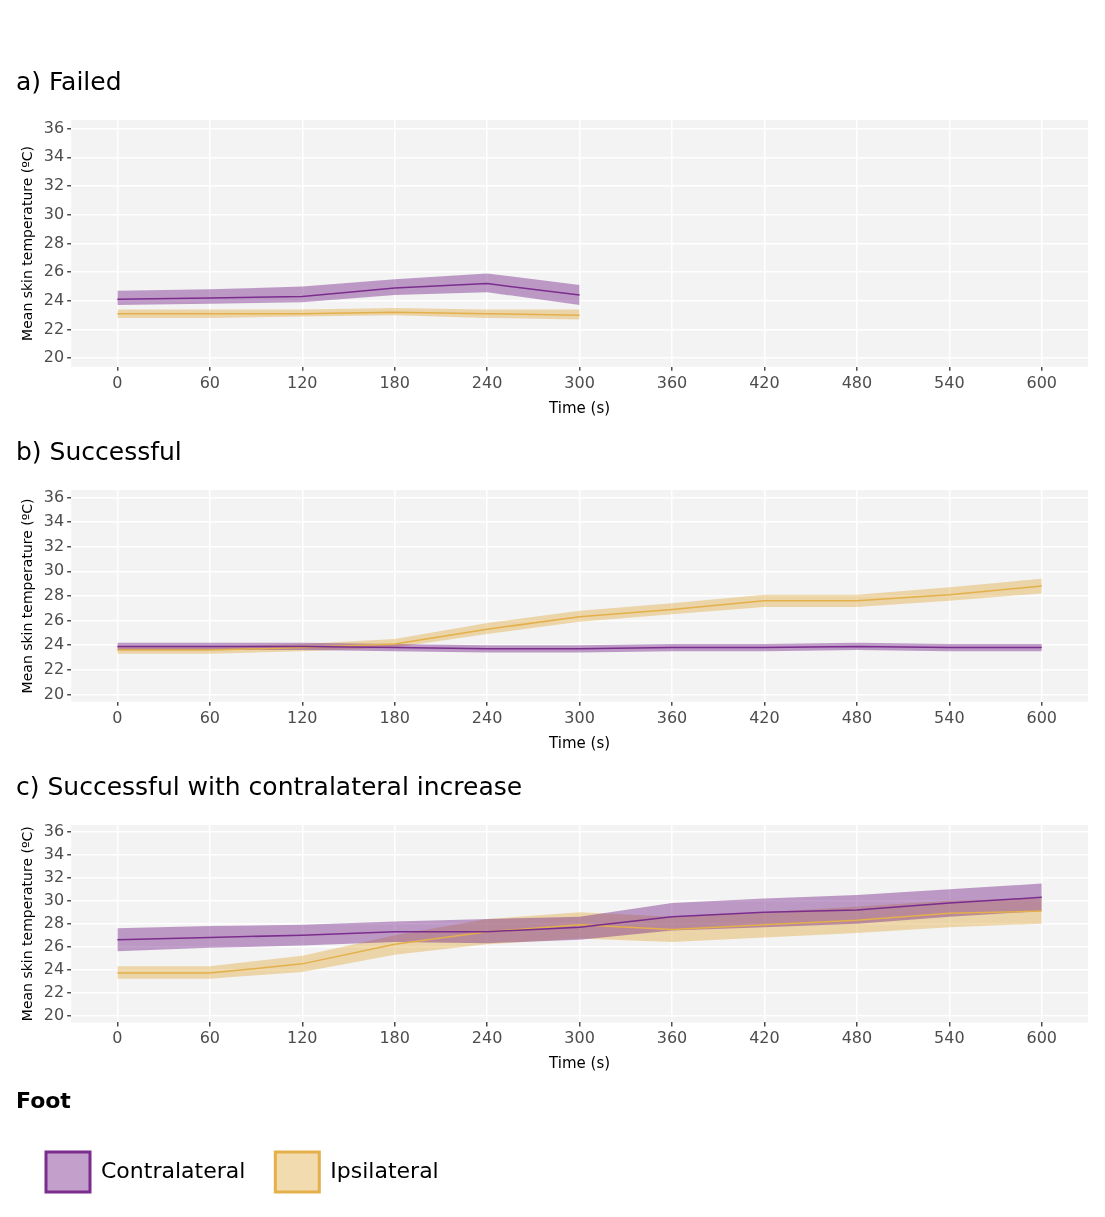 The height and width of the screenshot is (1217, 1105). I want to click on chart-title: b) Successful, so click(99, 451).